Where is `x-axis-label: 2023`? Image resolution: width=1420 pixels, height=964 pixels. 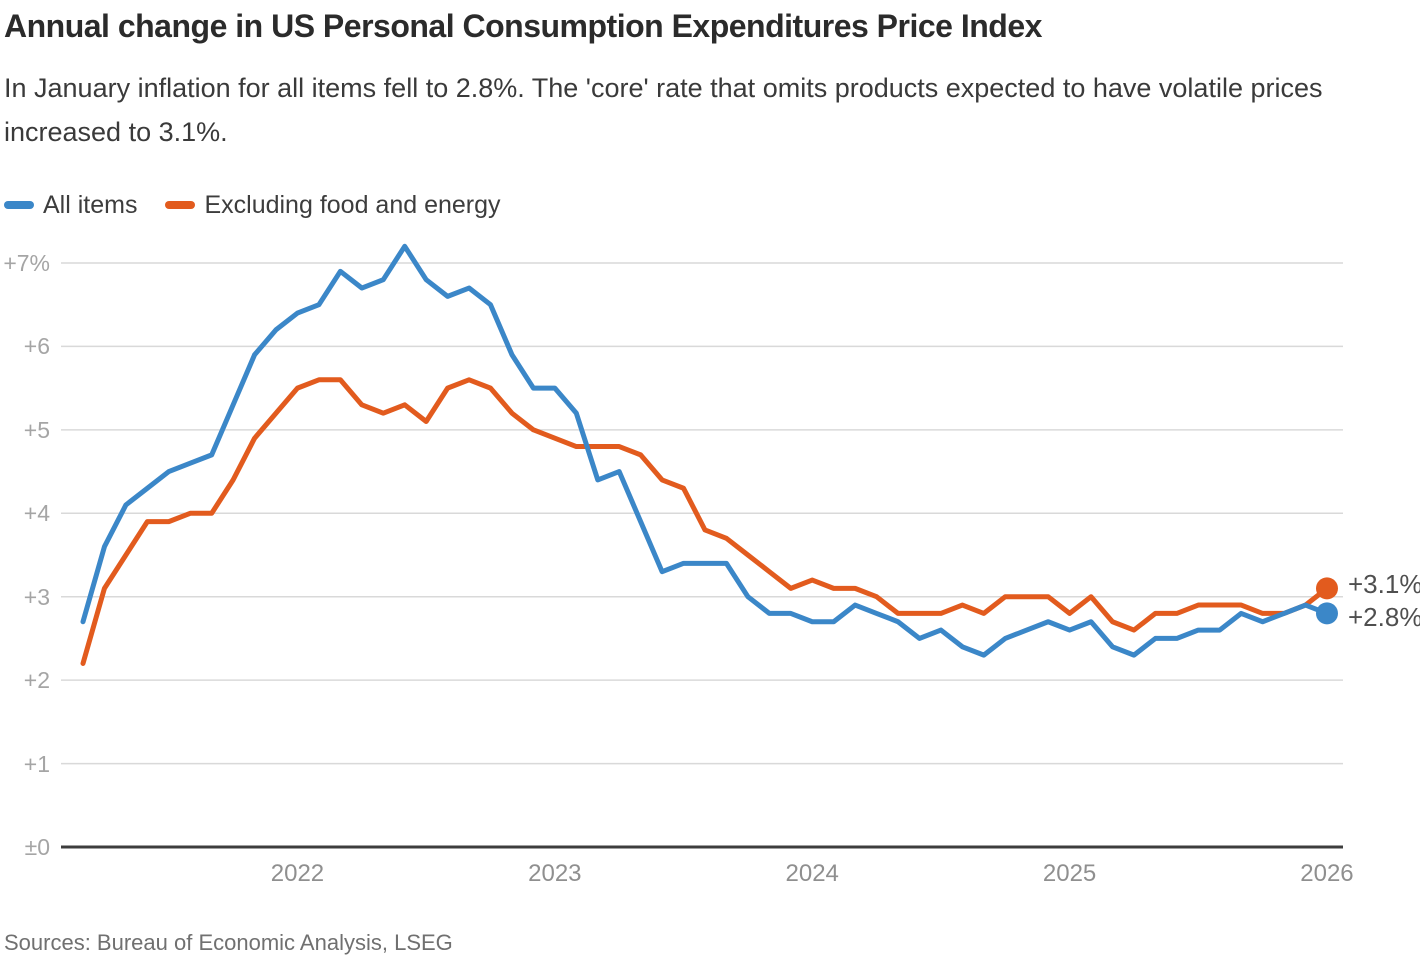
x-axis-label: 2023 is located at coordinates (555, 873).